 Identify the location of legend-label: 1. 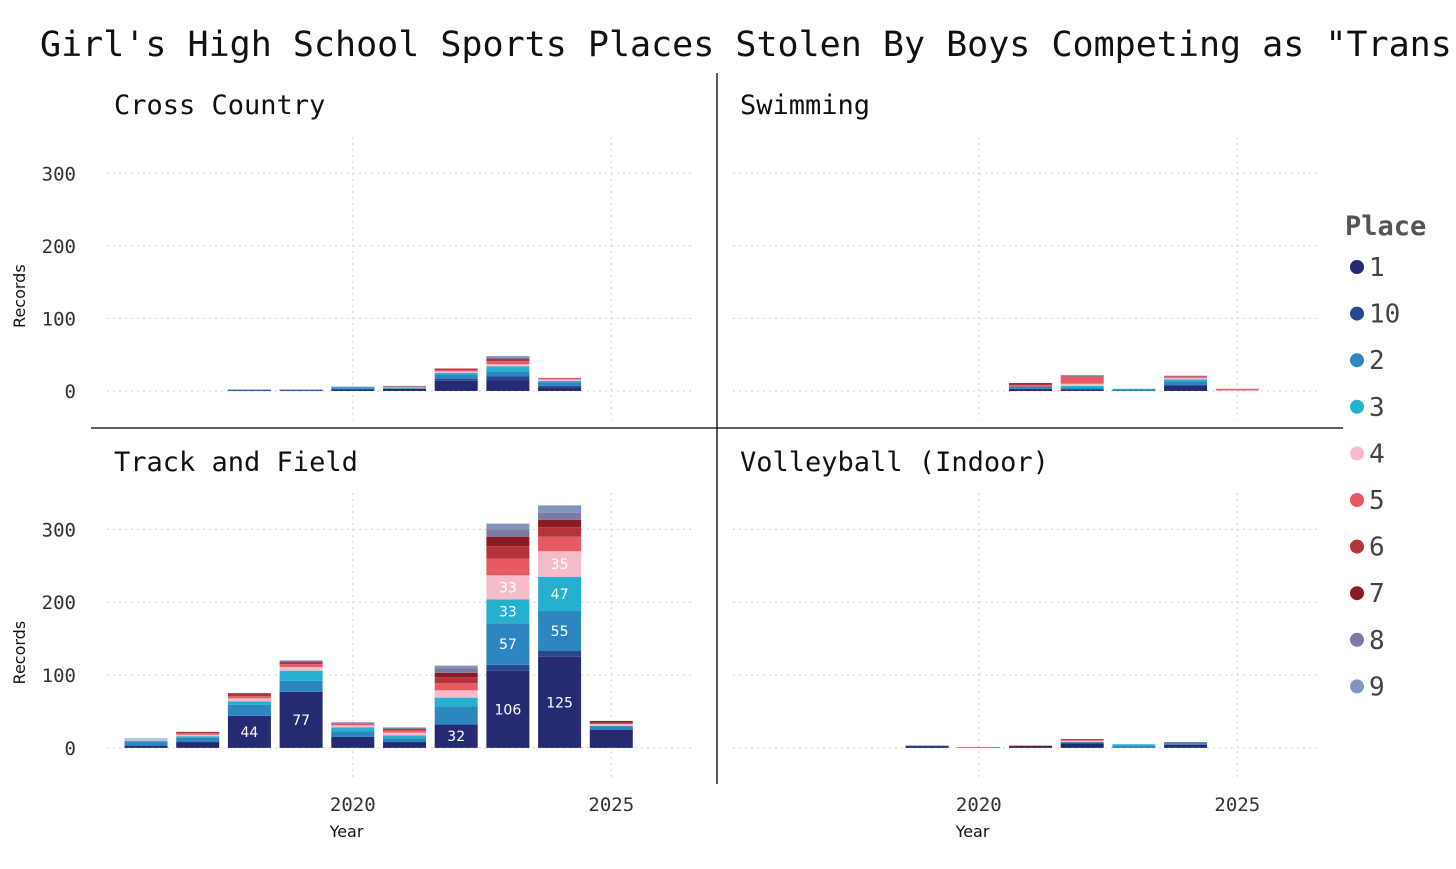
(1377, 268).